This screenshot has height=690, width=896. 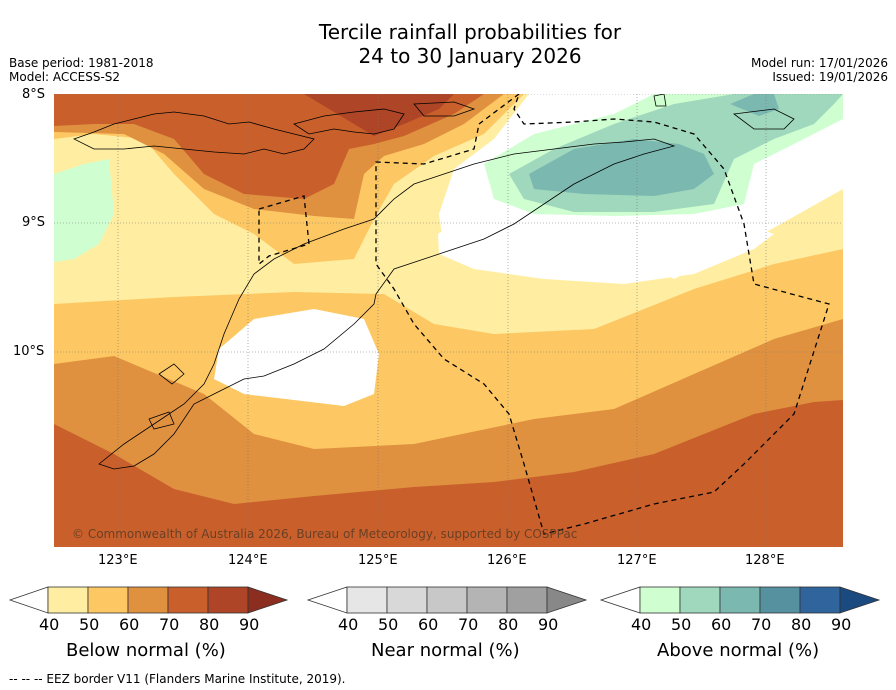 I want to click on below-tick-50: 50, so click(x=89, y=624).